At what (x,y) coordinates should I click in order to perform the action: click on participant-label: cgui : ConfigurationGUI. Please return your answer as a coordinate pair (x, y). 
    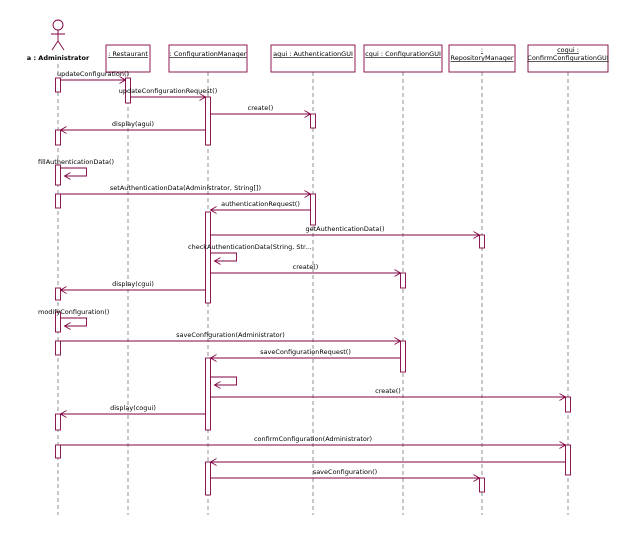
    Looking at the image, I should click on (403, 54).